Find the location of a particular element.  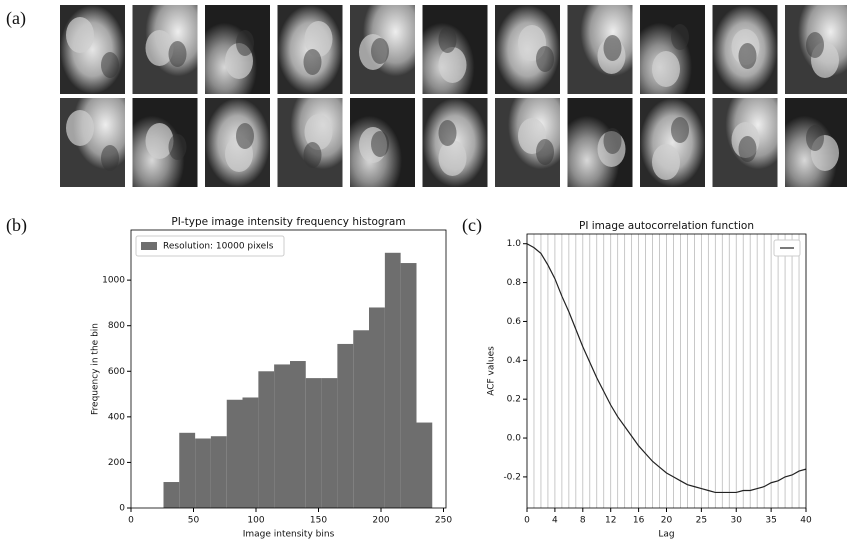

x-axis-label: Lag is located at coordinates (666, 535).